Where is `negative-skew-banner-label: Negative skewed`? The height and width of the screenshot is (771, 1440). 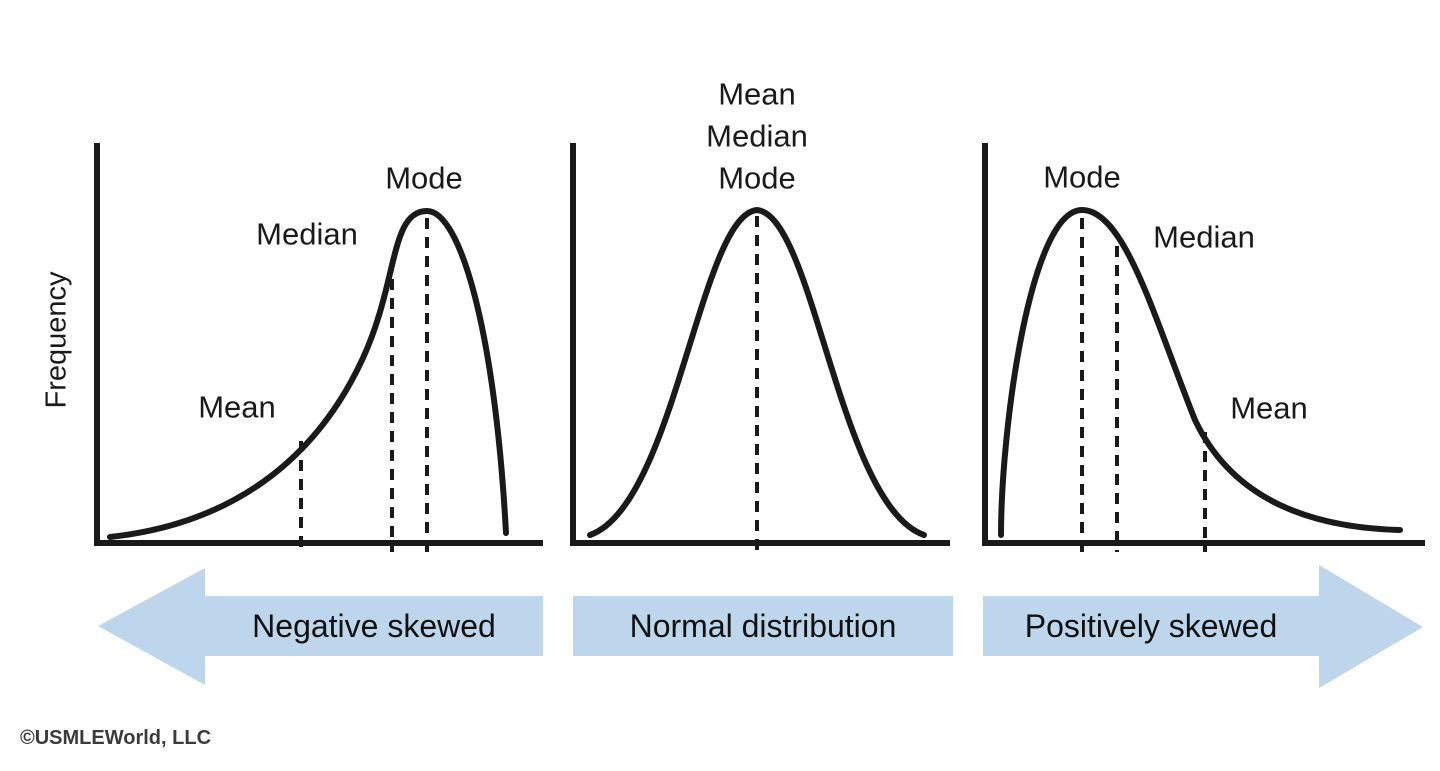
negative-skew-banner-label: Negative skewed is located at coordinates (374, 626).